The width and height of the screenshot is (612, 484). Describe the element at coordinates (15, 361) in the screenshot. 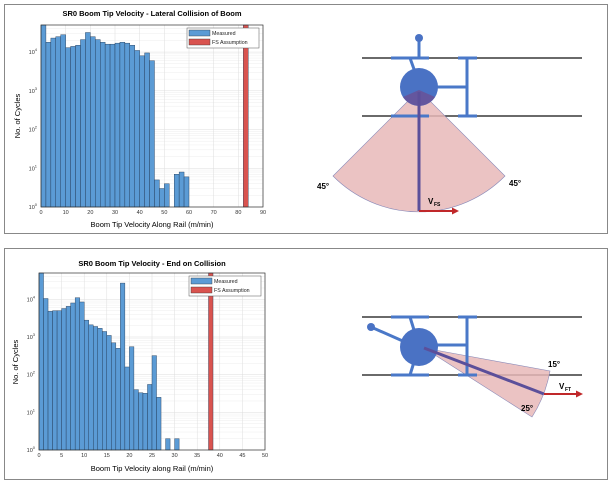

I see `chart2-ylabel: No. of Cycles` at that location.